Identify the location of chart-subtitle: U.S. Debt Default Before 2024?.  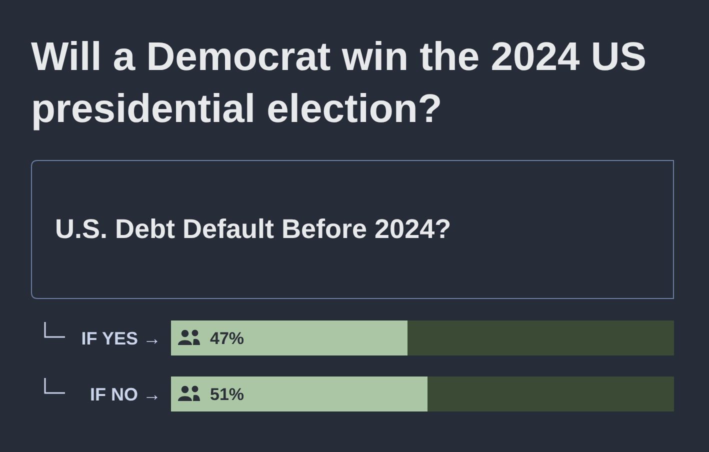
(253, 229).